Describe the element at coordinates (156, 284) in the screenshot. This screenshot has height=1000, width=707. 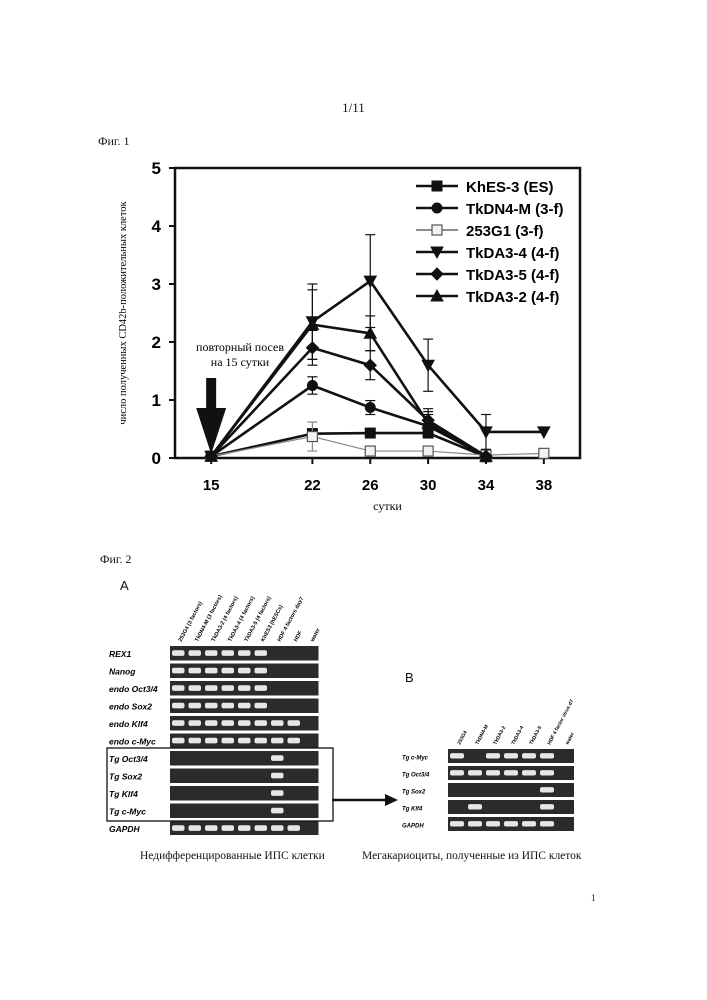
I see `y-tick-label: 3` at that location.